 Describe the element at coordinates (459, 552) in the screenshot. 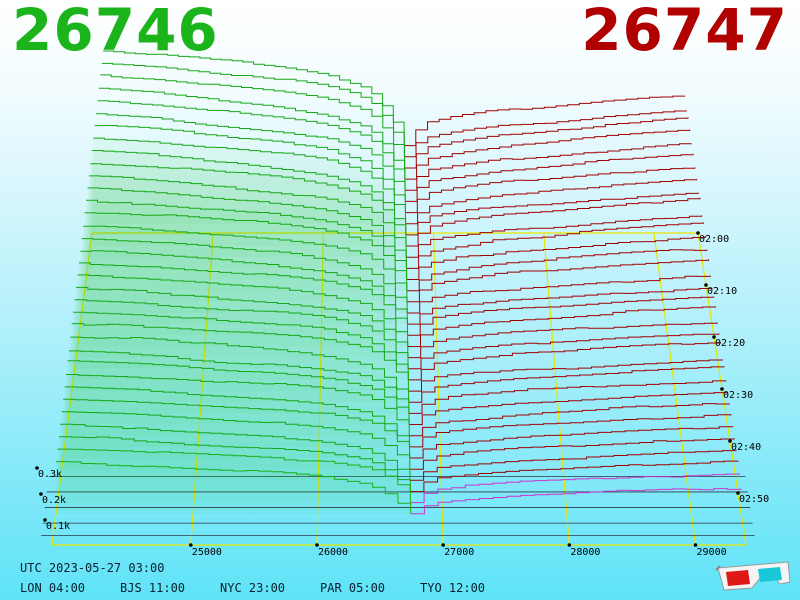

I see `price-tick-label-27000: 27000` at that location.